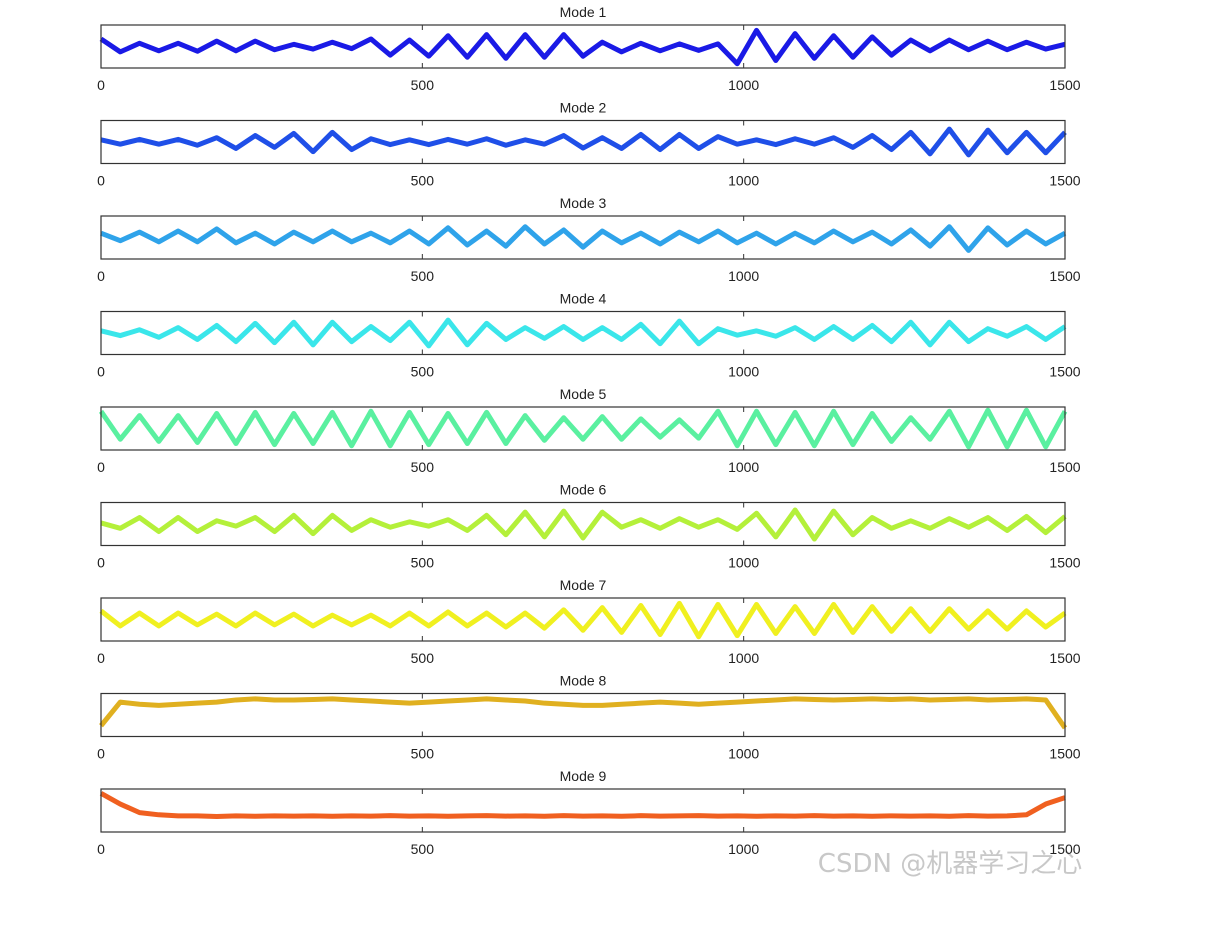  What do you see at coordinates (583, 776) in the screenshot?
I see `subplot-title: Mode 9` at bounding box center [583, 776].